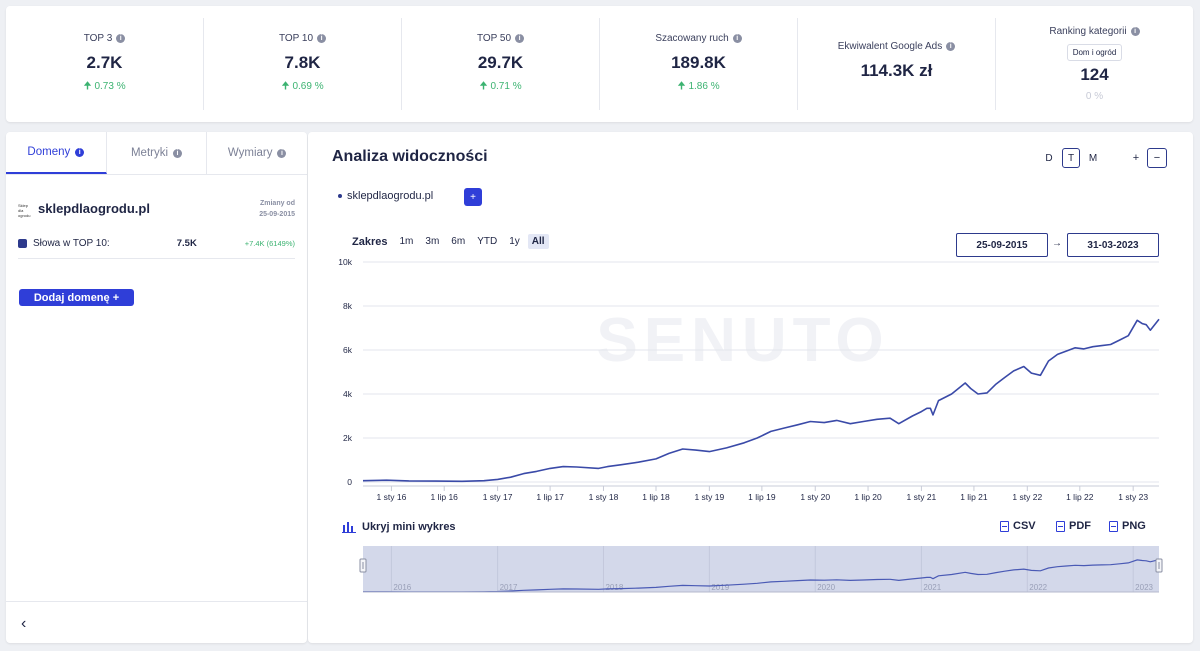  What do you see at coordinates (1057, 243) in the screenshot?
I see `date-arrow: →` at bounding box center [1057, 243].